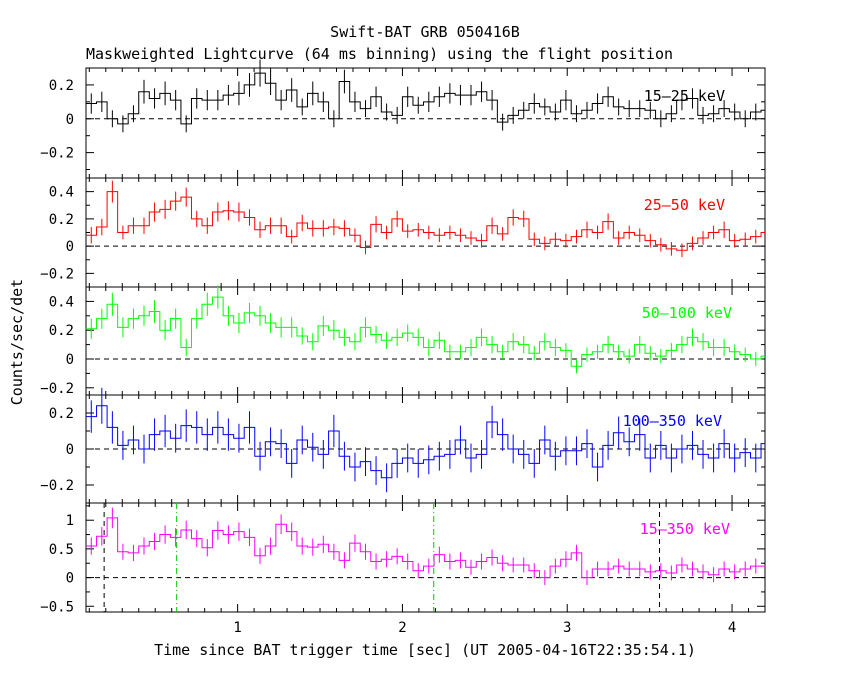  What do you see at coordinates (425, 32) in the screenshot?
I see `chart-title: Swift-BAT GRB 050416B` at bounding box center [425, 32].